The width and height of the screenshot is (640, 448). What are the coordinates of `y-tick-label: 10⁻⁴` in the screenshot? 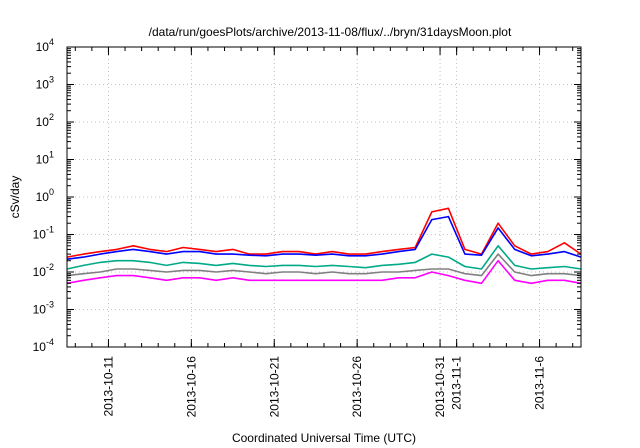 It's located at (43, 345).